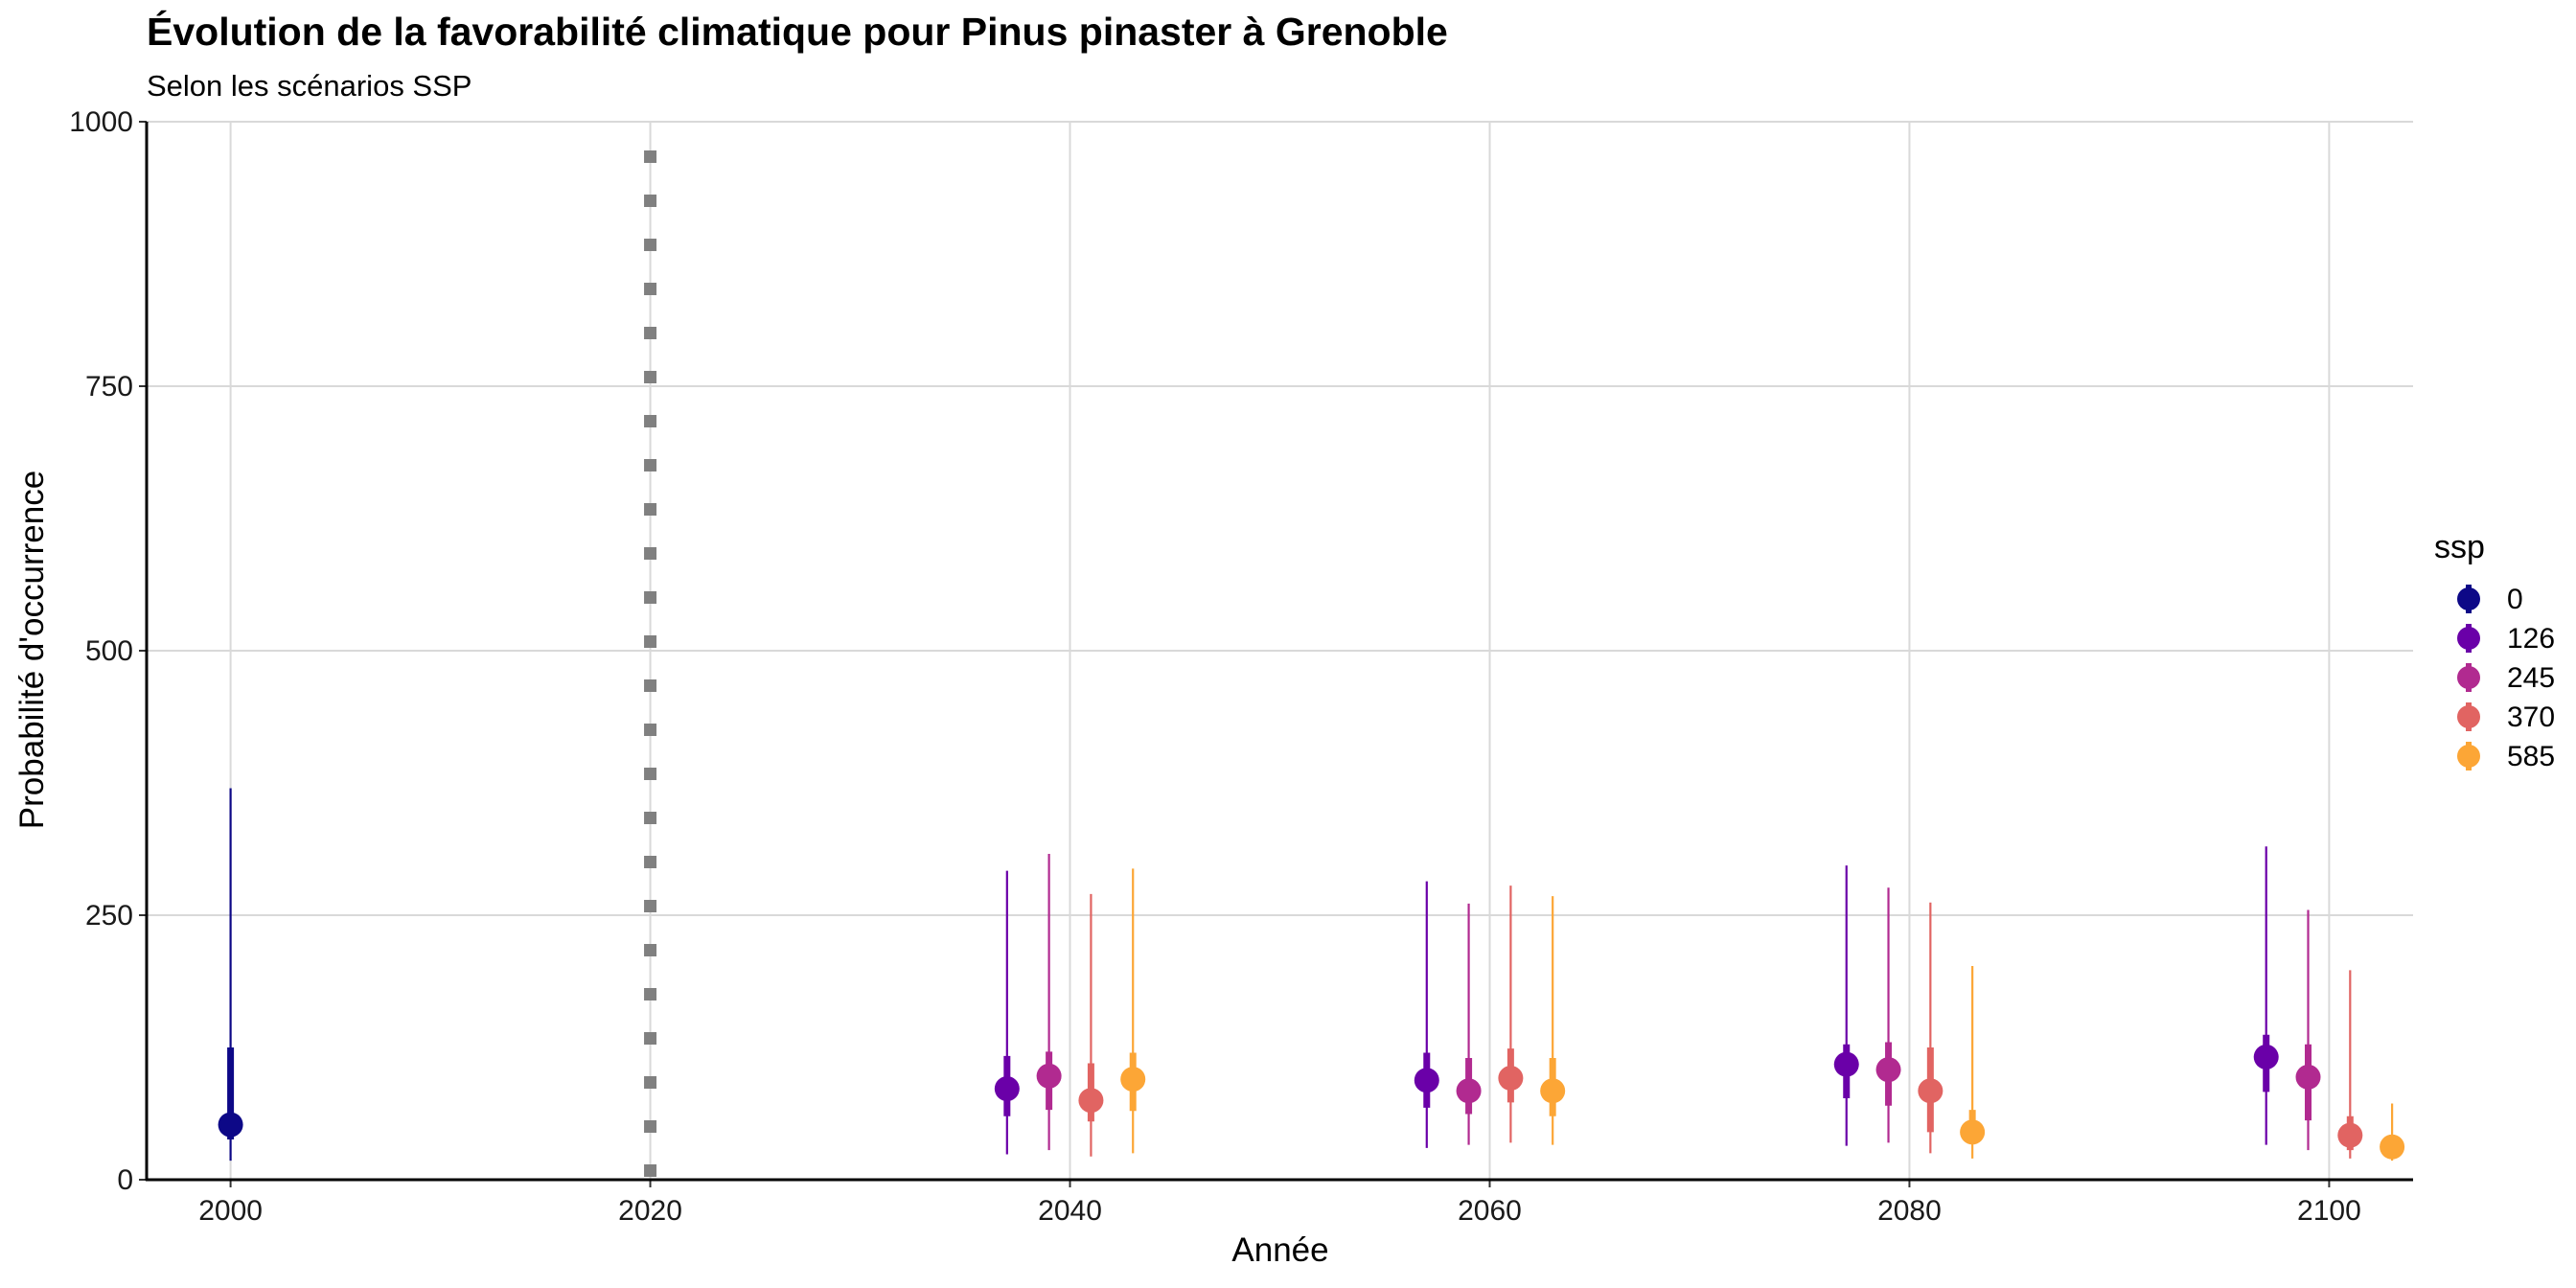  Describe the element at coordinates (2459, 547) in the screenshot. I see `legend-title: ssp` at that location.